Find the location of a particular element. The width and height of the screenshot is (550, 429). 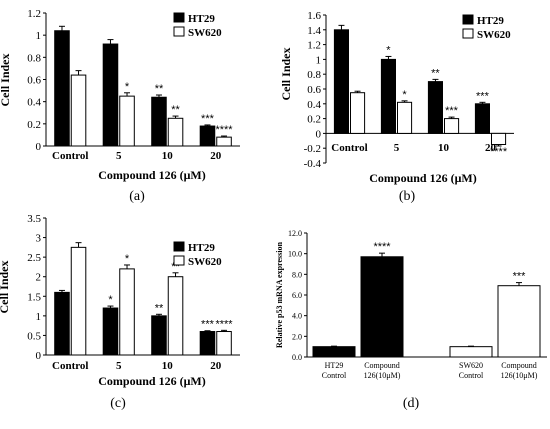

panel-label: (a) is located at coordinates (137, 196).